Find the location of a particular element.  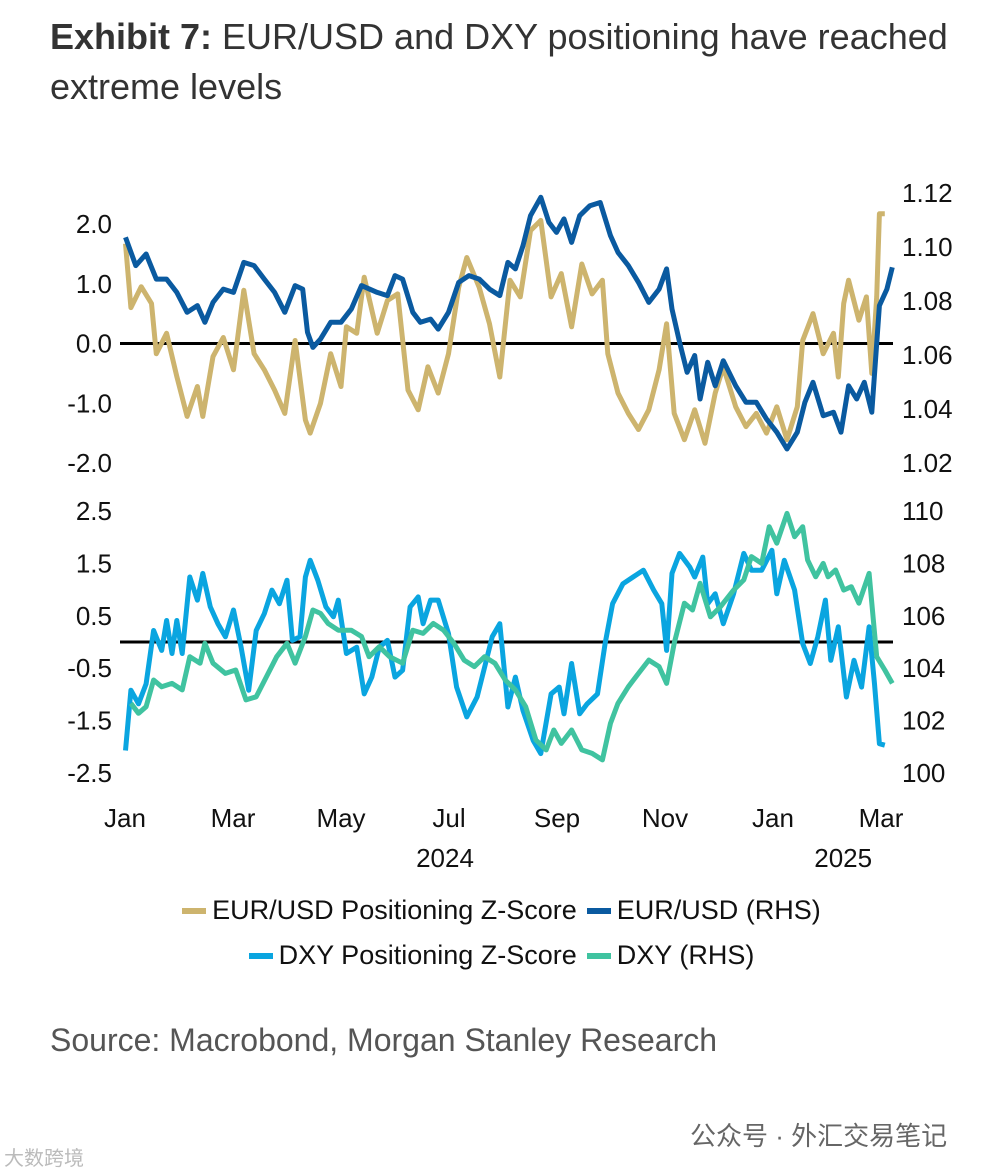

legend-eur-z: EUR/USD Positioning Z-Score is located at coordinates (379, 910).